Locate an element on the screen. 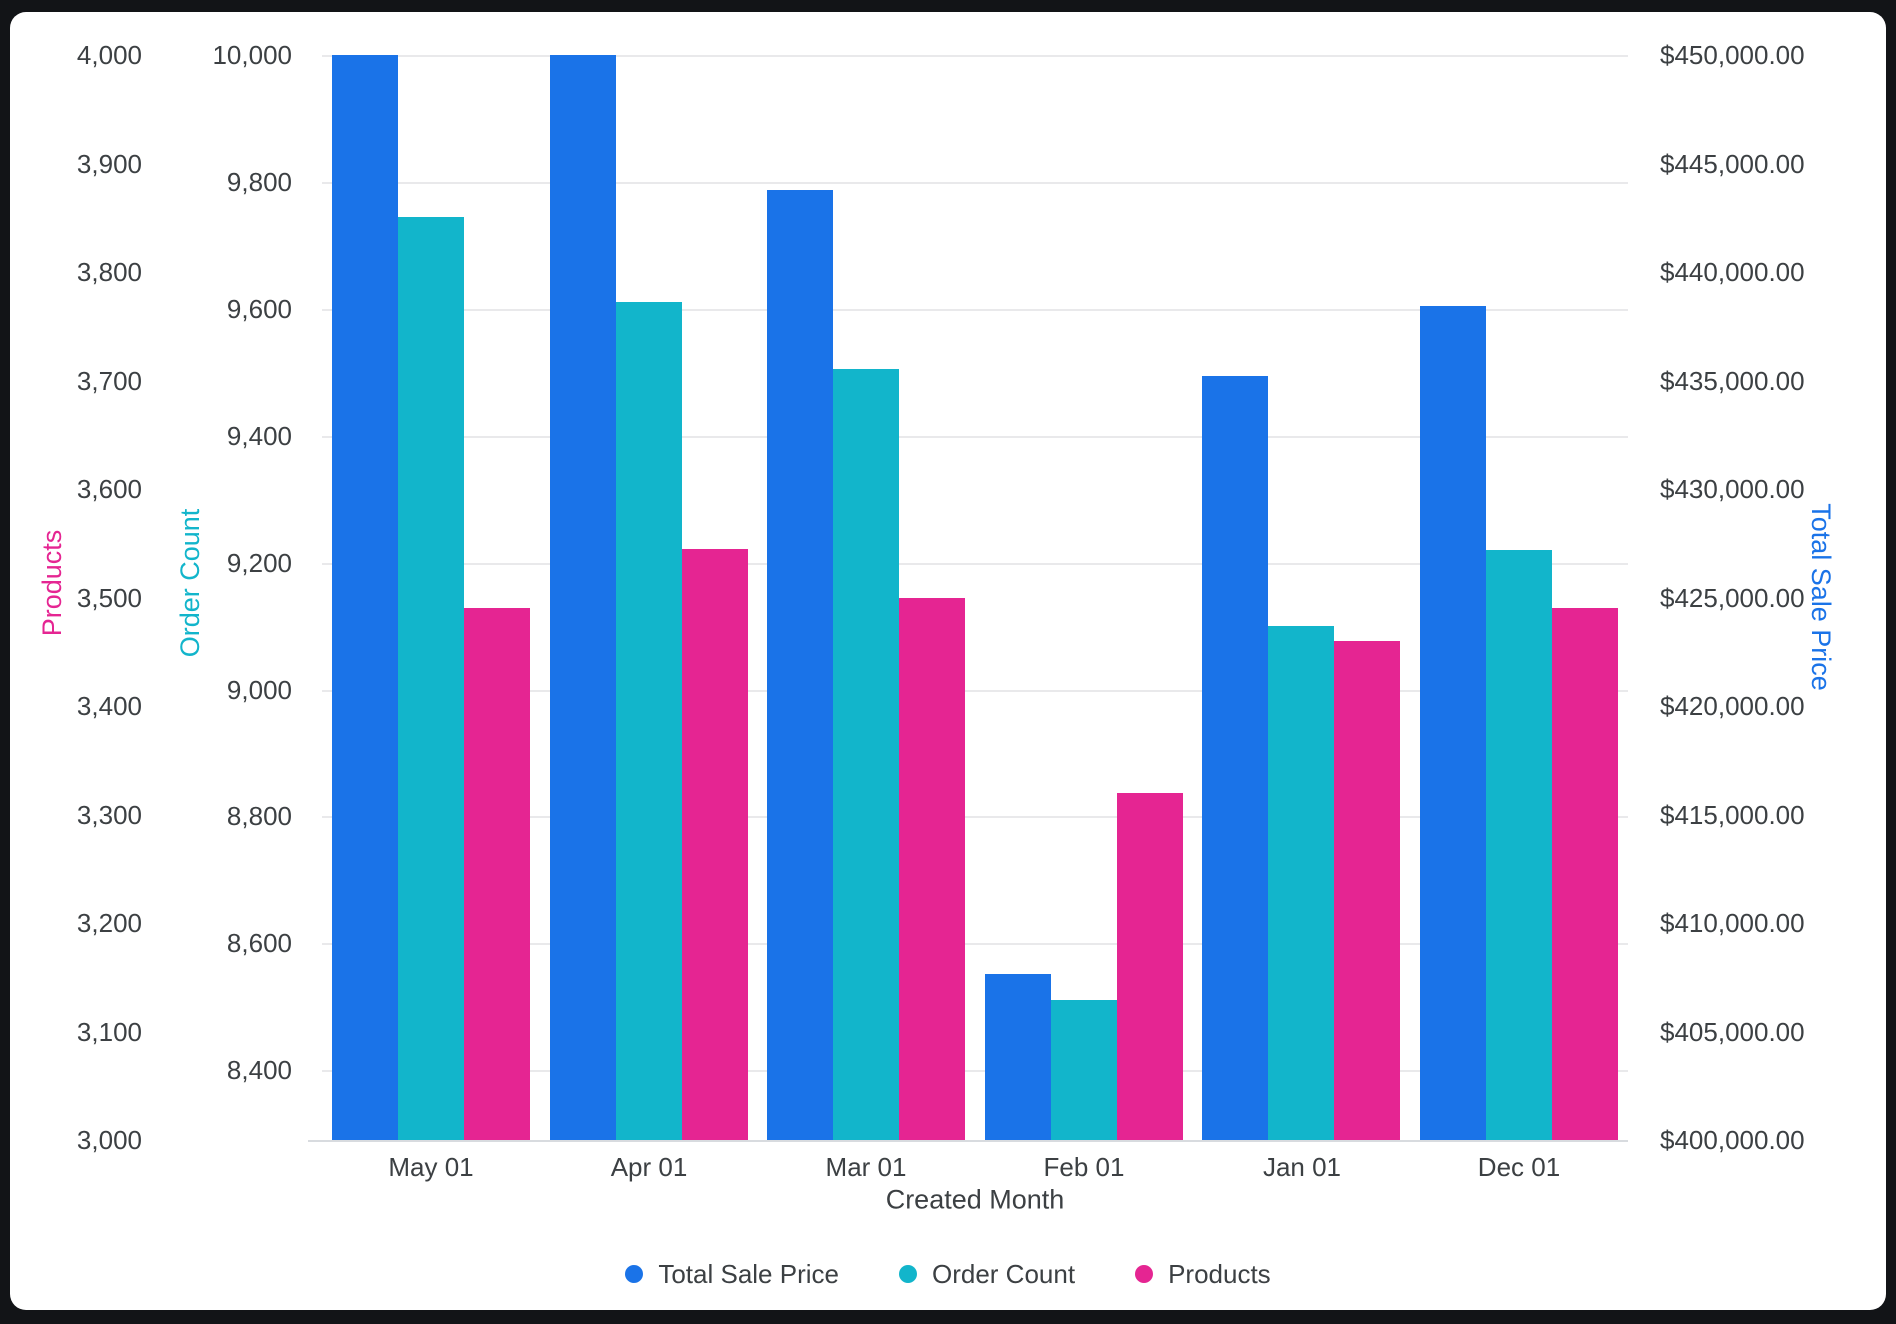 The image size is (1896, 1324). legend-dot-order-count is located at coordinates (907, 1274).